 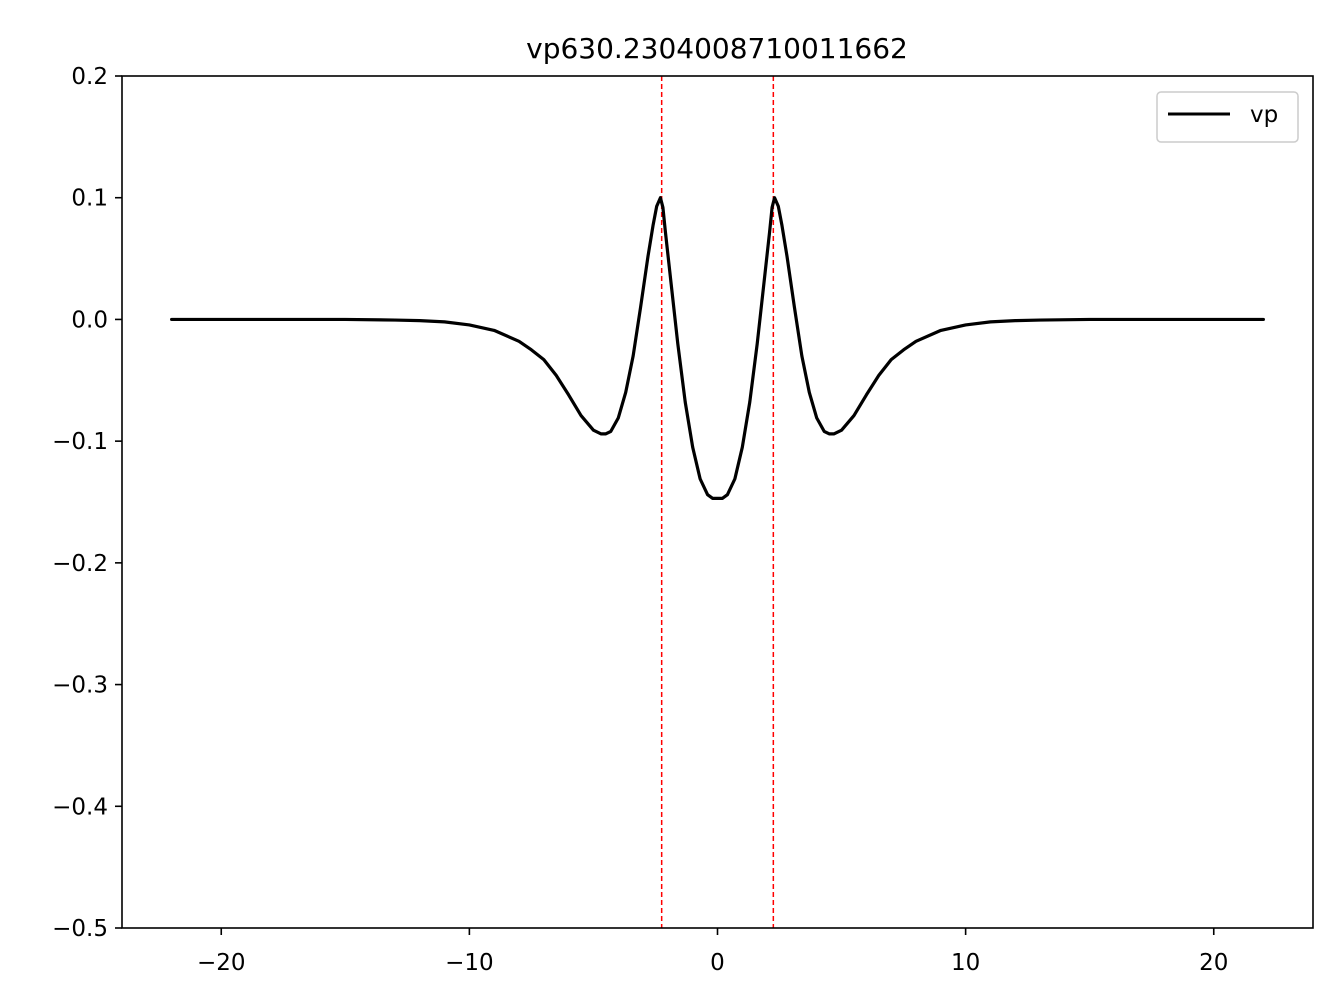 What do you see at coordinates (221, 963) in the screenshot?
I see `x-tick-label: −20` at bounding box center [221, 963].